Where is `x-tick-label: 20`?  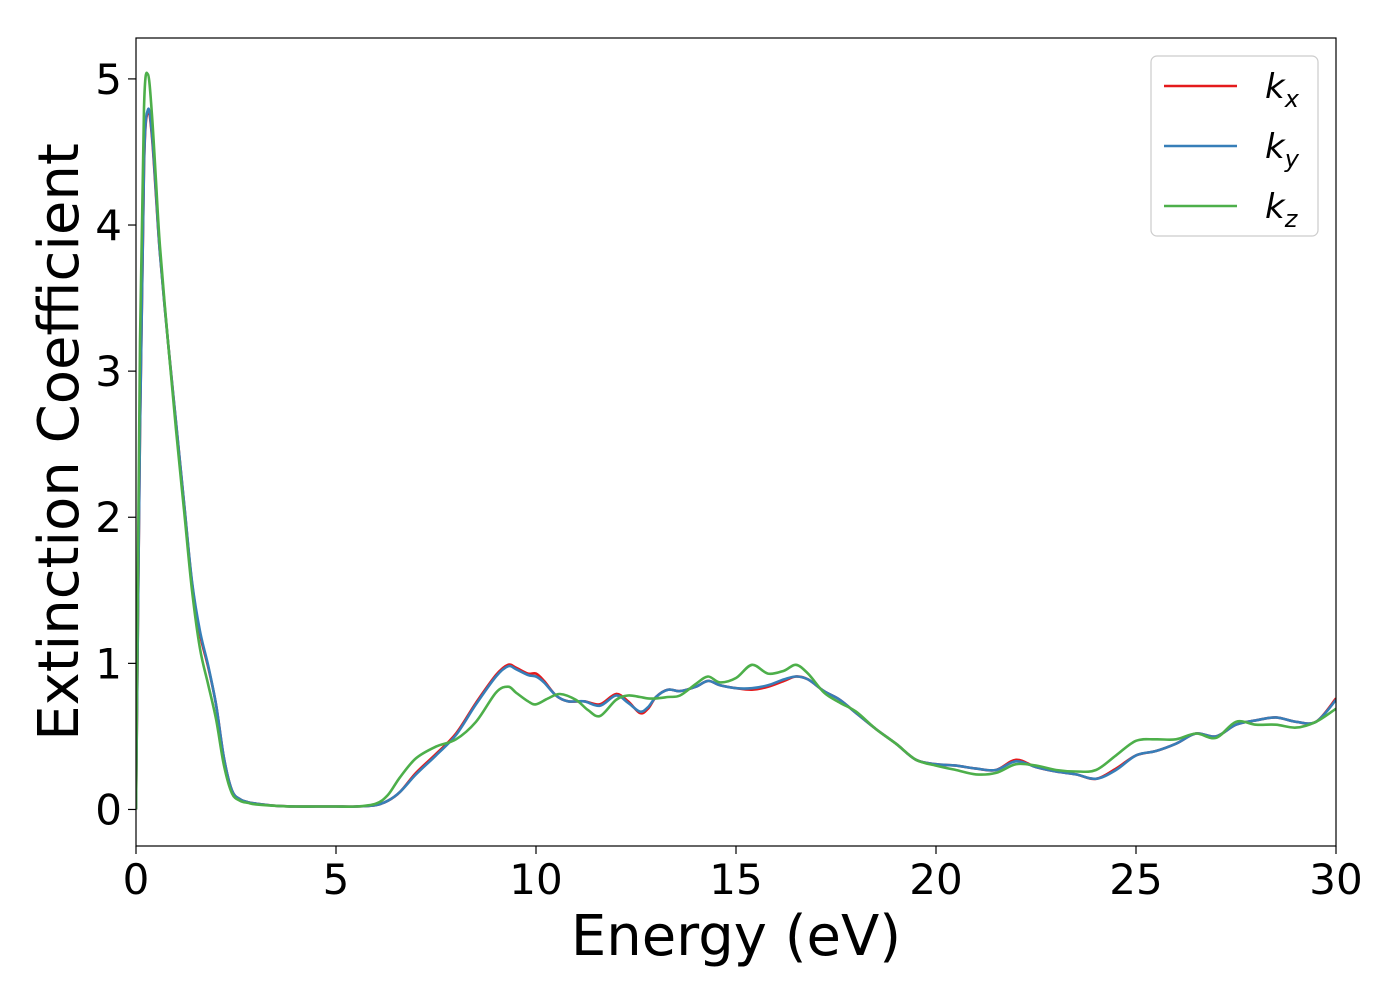
x-tick-label: 20 is located at coordinates (935, 879).